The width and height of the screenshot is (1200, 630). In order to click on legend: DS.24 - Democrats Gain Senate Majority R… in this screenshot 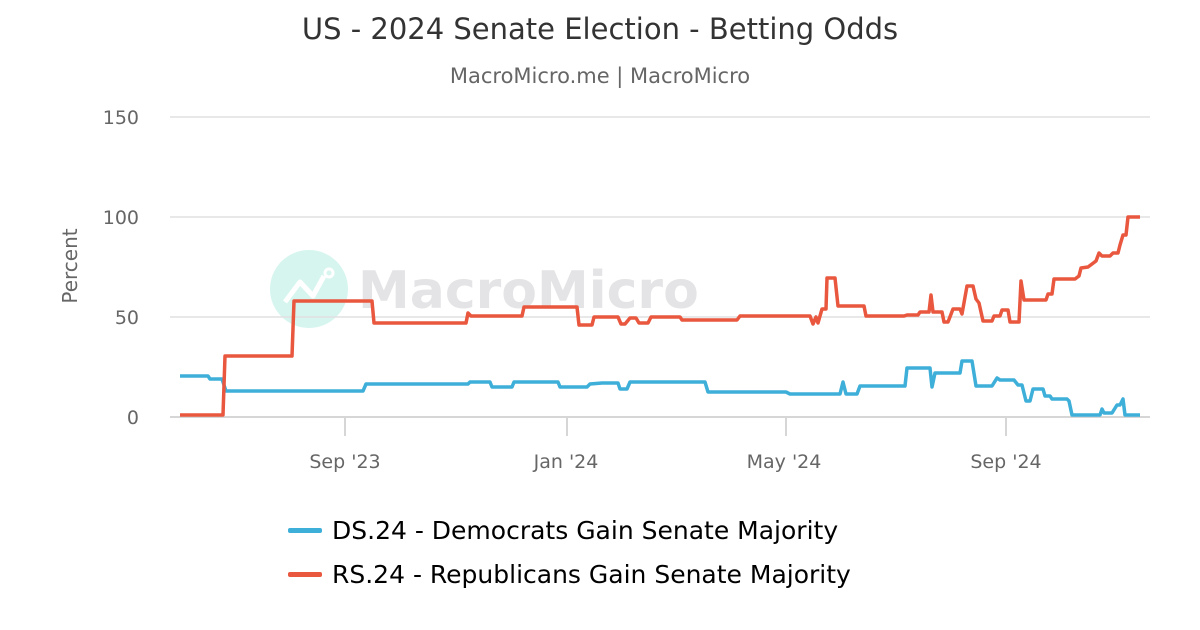, I will do `click(569, 552)`.